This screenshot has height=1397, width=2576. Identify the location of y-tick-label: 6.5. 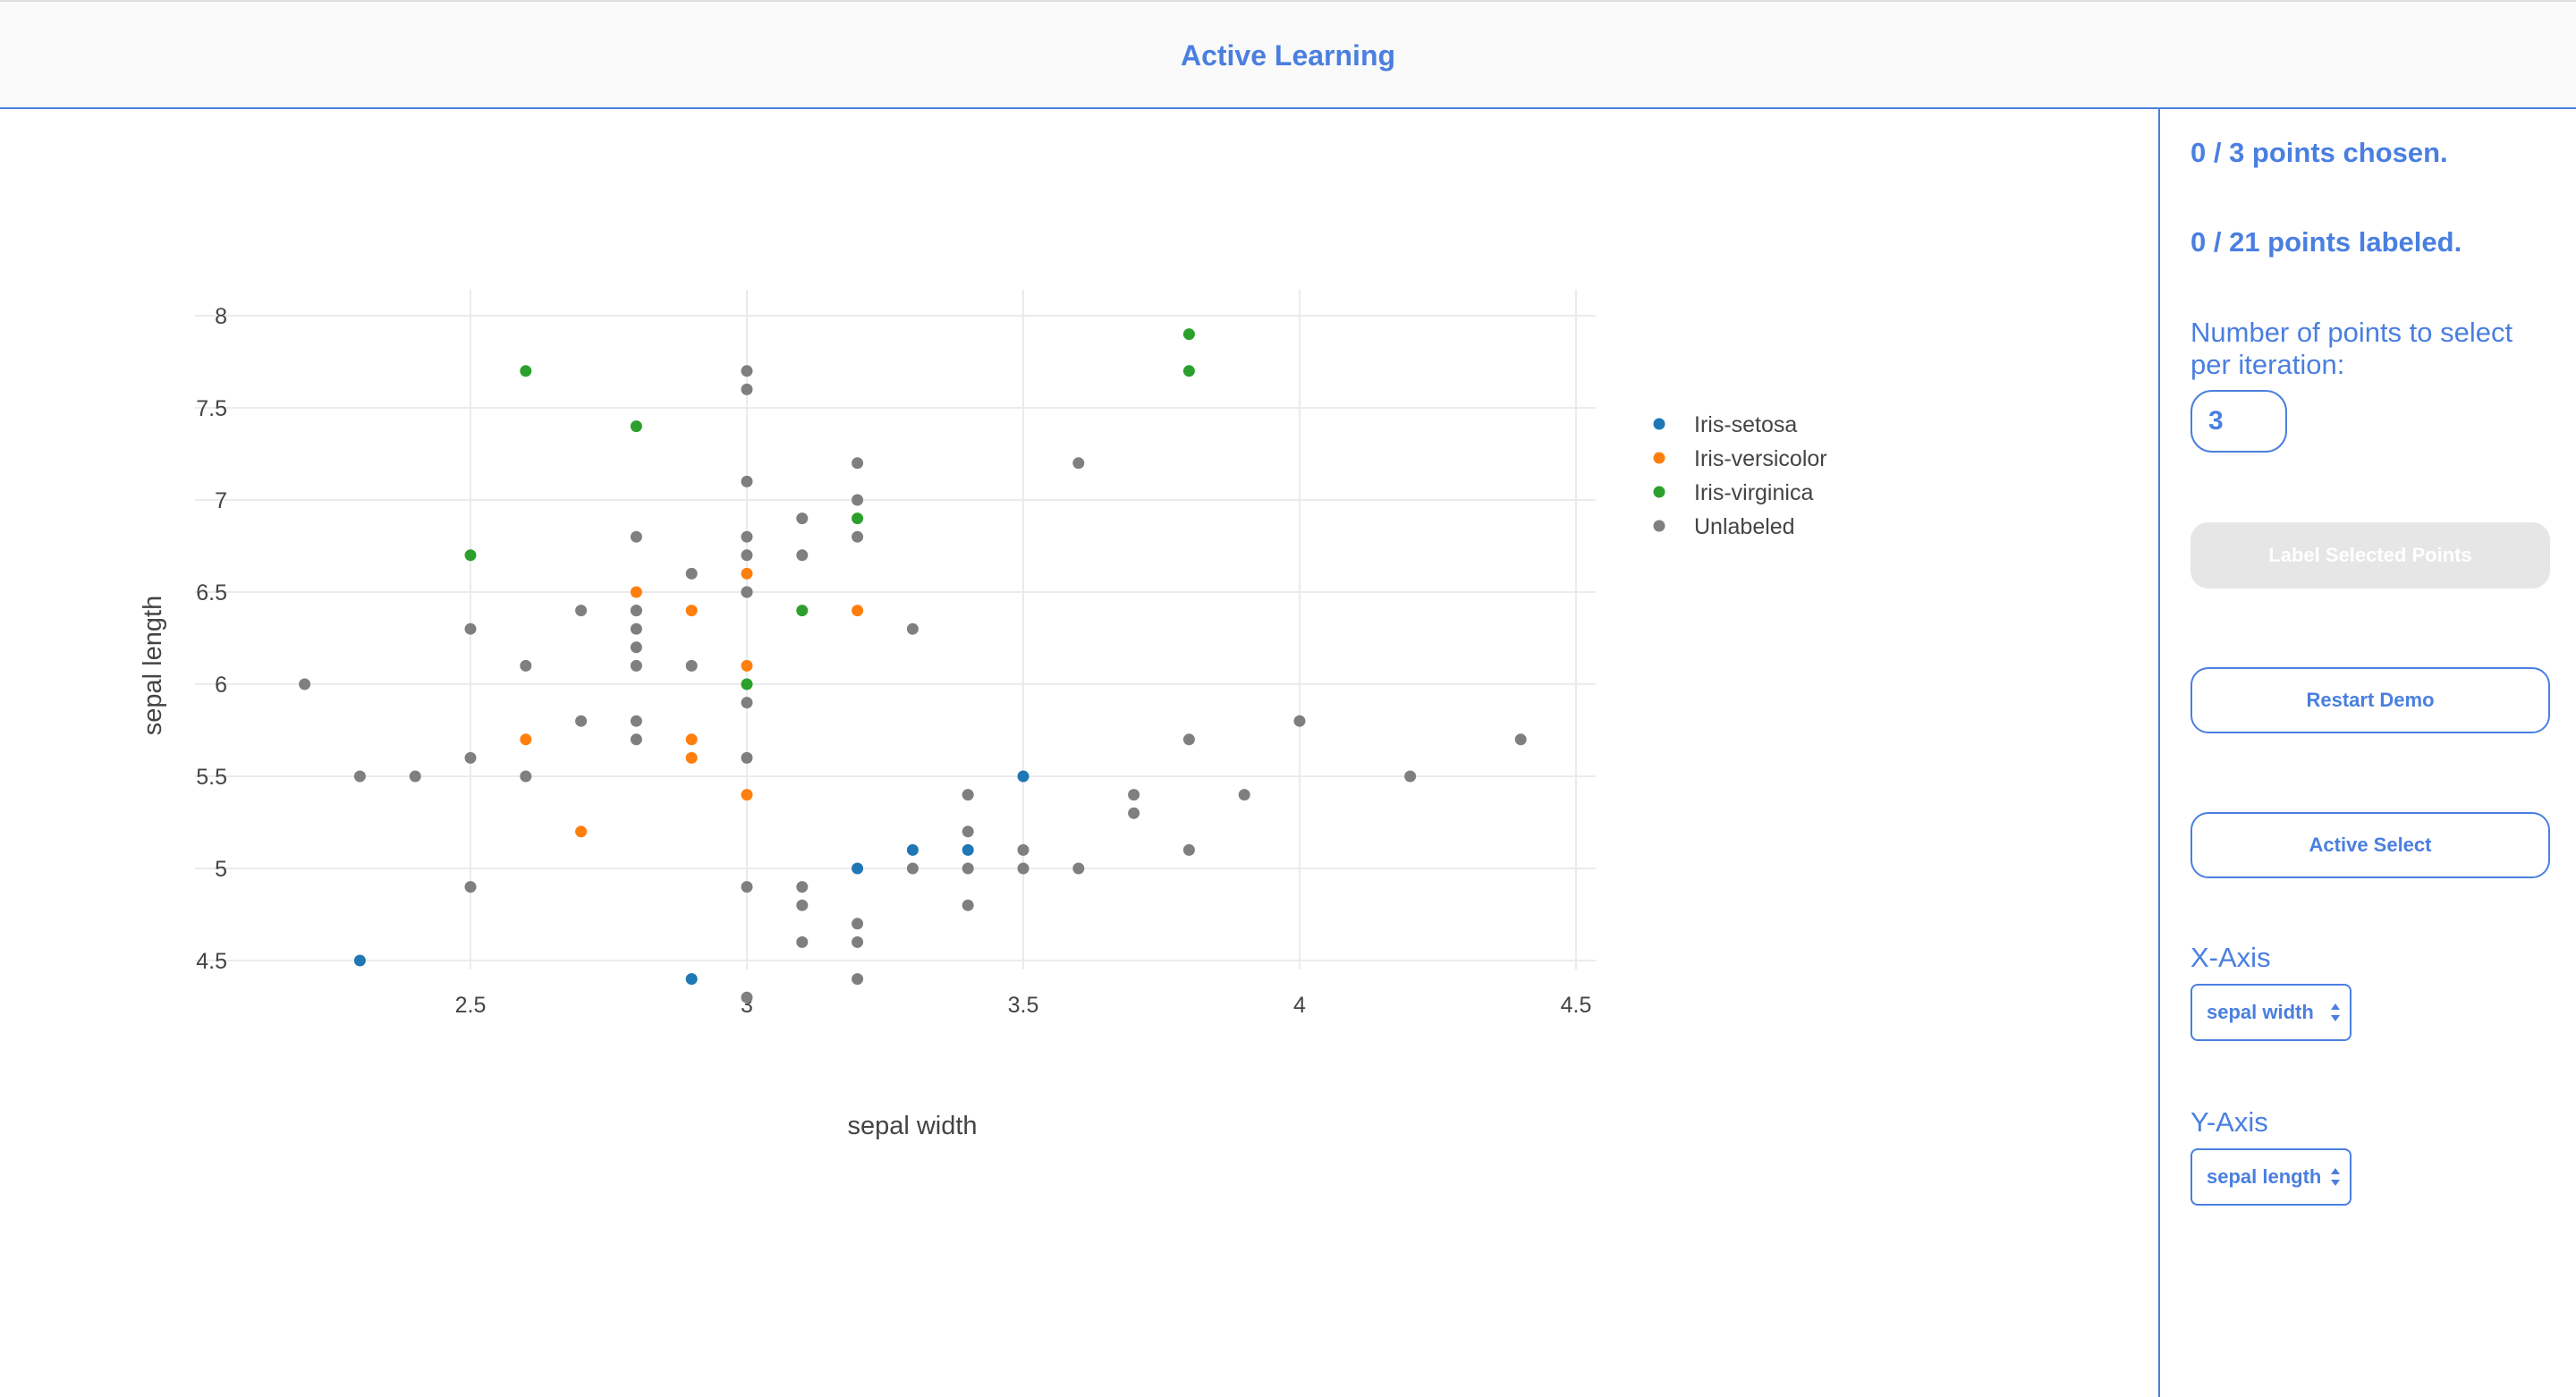
(211, 592).